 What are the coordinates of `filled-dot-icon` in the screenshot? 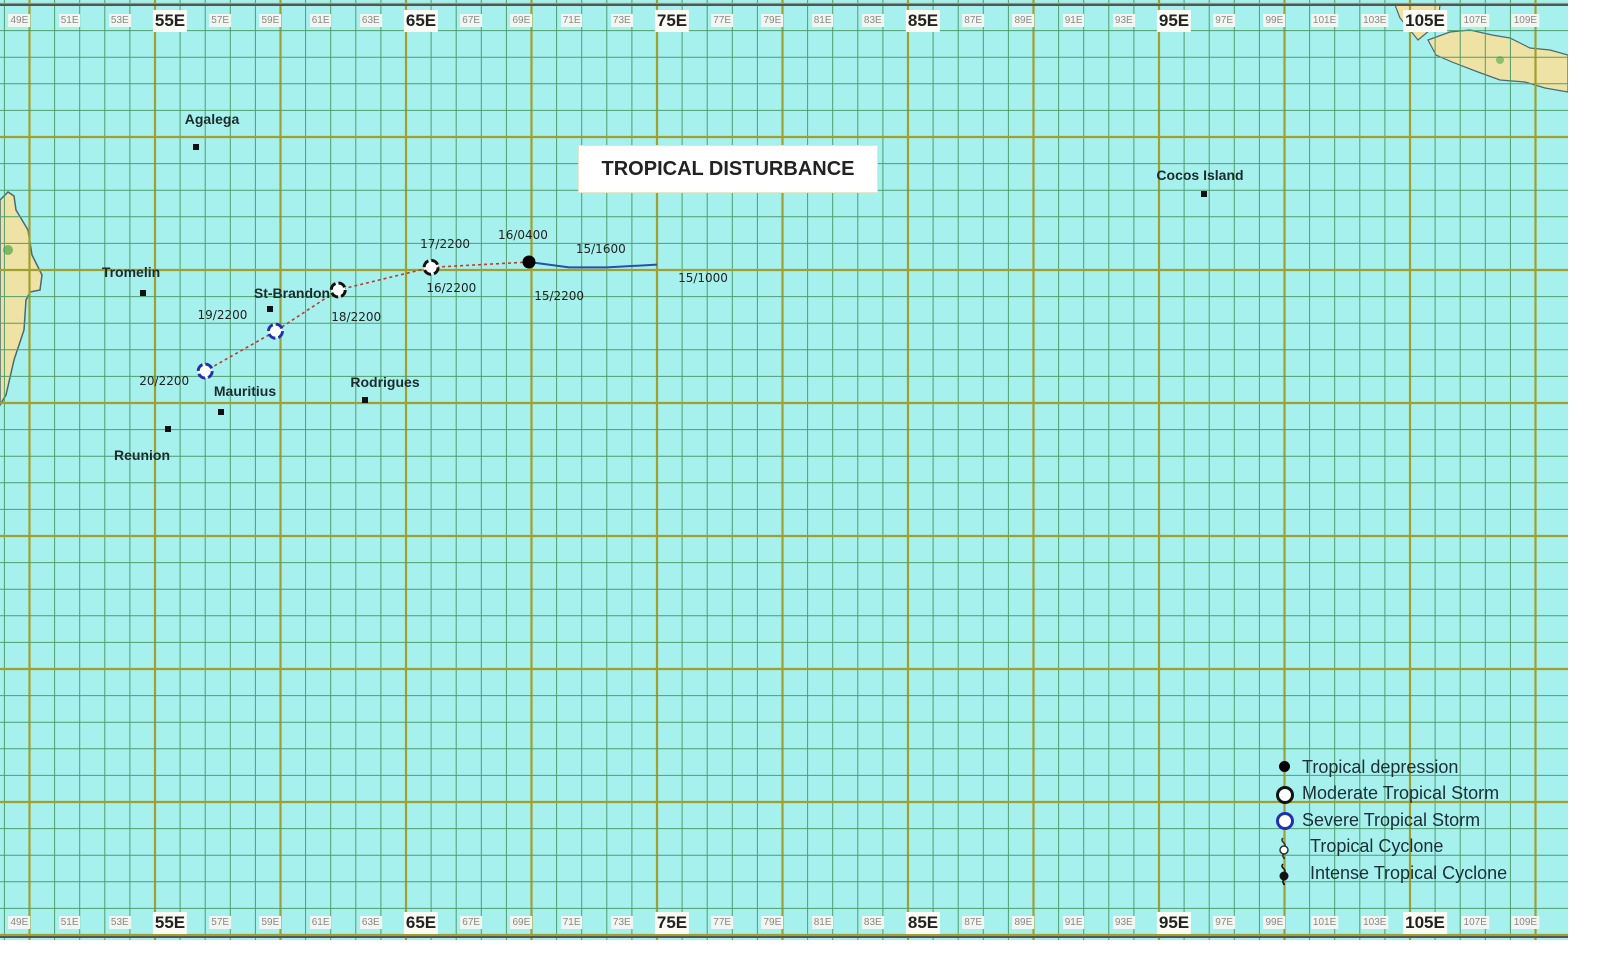 It's located at (1285, 767).